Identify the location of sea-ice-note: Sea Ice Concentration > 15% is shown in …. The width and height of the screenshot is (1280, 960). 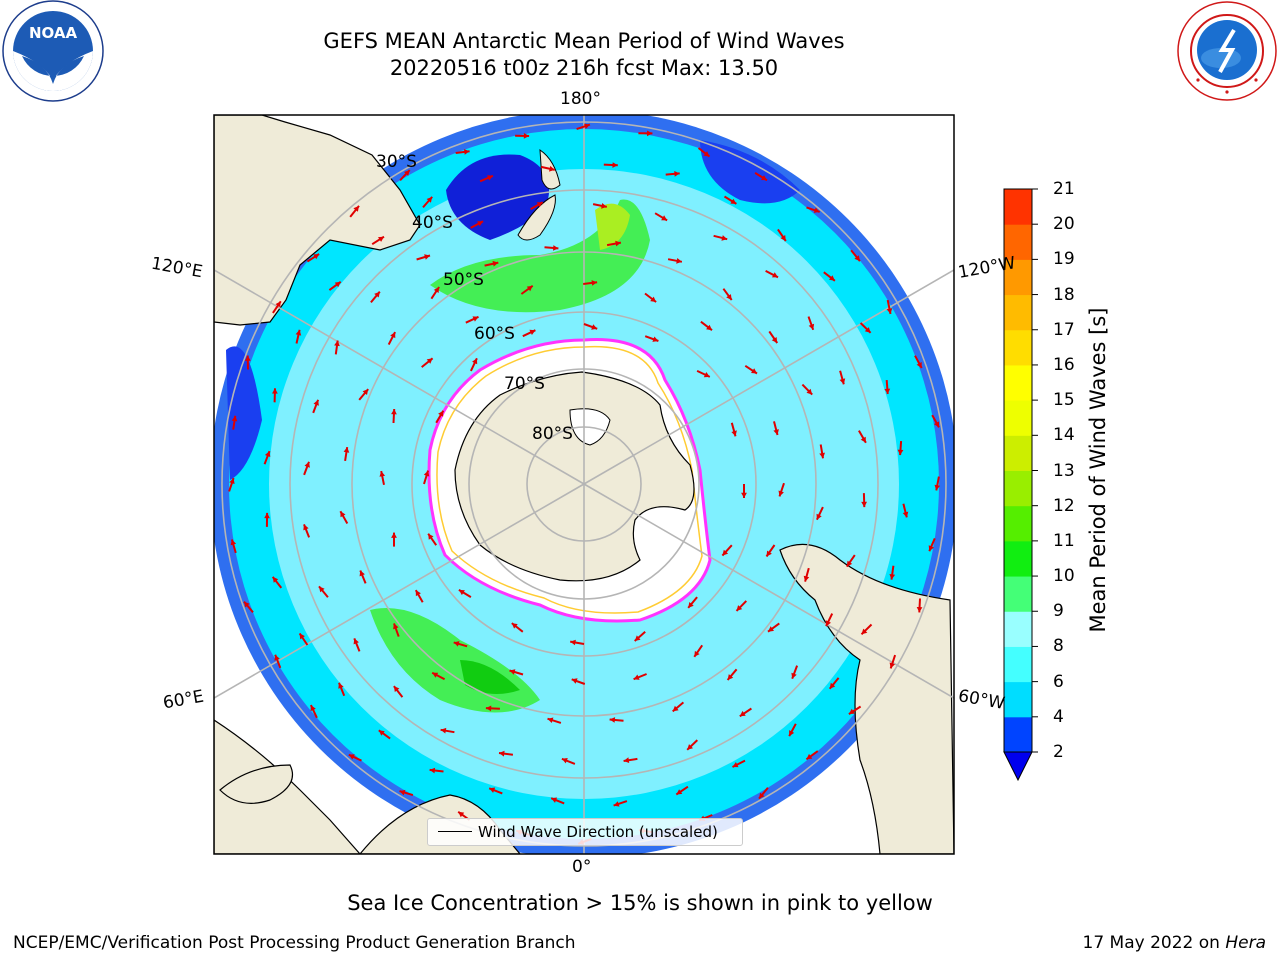
(640, 903).